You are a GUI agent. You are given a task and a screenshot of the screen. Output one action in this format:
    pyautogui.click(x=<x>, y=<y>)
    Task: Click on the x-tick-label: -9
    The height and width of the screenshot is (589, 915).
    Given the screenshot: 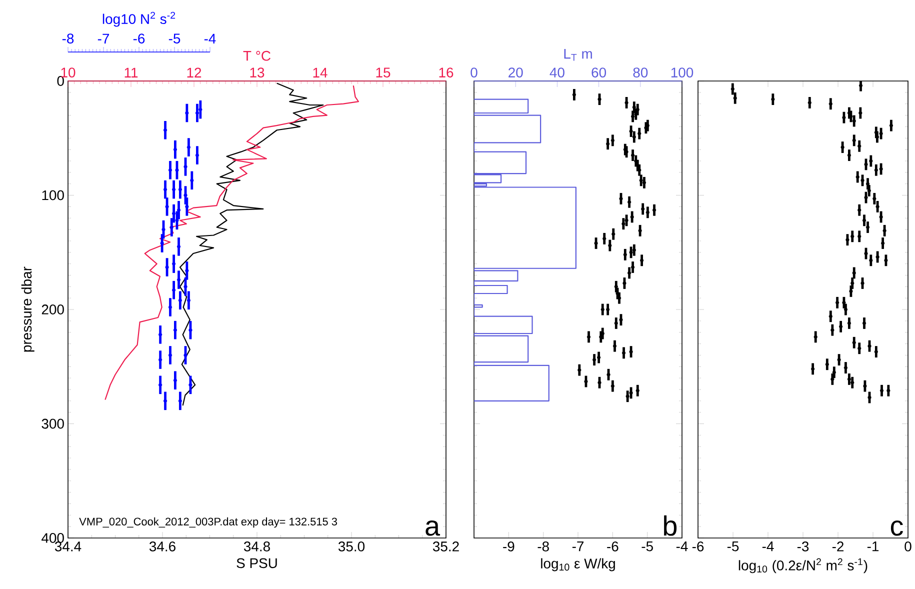 What is the action you would take?
    pyautogui.click(x=508, y=547)
    